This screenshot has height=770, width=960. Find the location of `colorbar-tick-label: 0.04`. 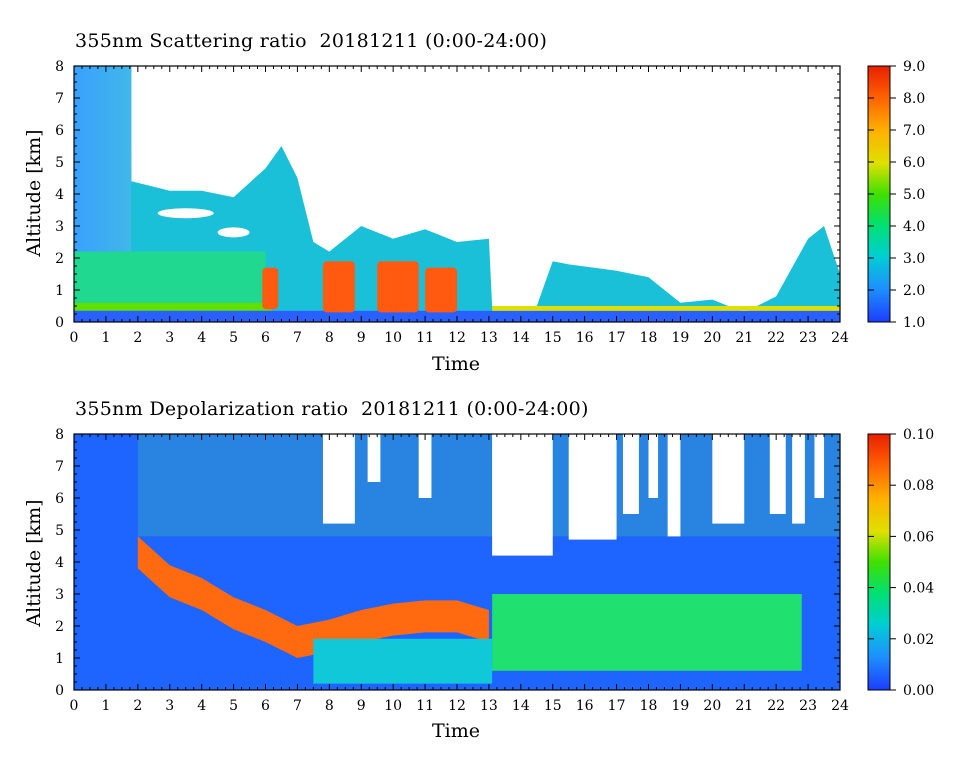

colorbar-tick-label: 0.04 is located at coordinates (918, 589).